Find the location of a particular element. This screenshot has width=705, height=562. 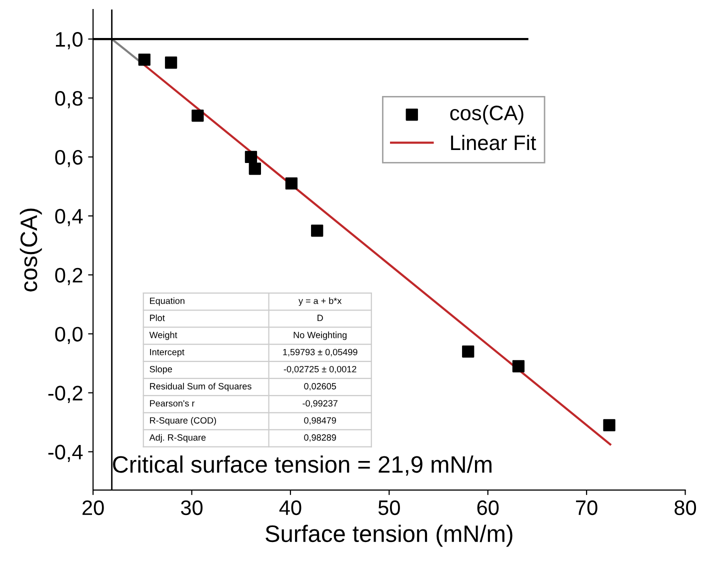

y-tick-label: 0,2 is located at coordinates (68, 277).